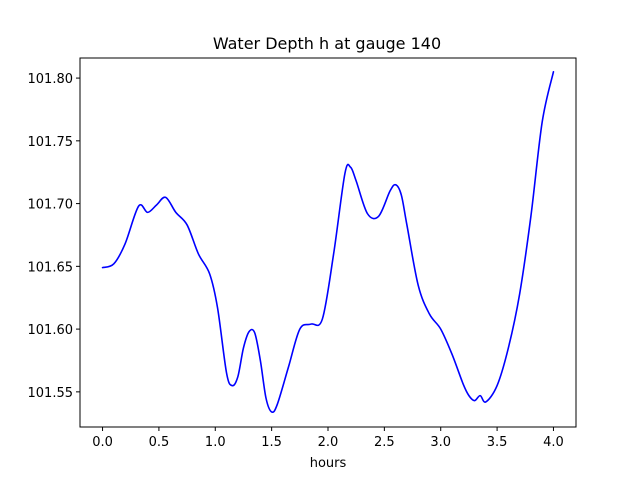  What do you see at coordinates (440, 442) in the screenshot?
I see `x-tick-label: 3.0` at bounding box center [440, 442].